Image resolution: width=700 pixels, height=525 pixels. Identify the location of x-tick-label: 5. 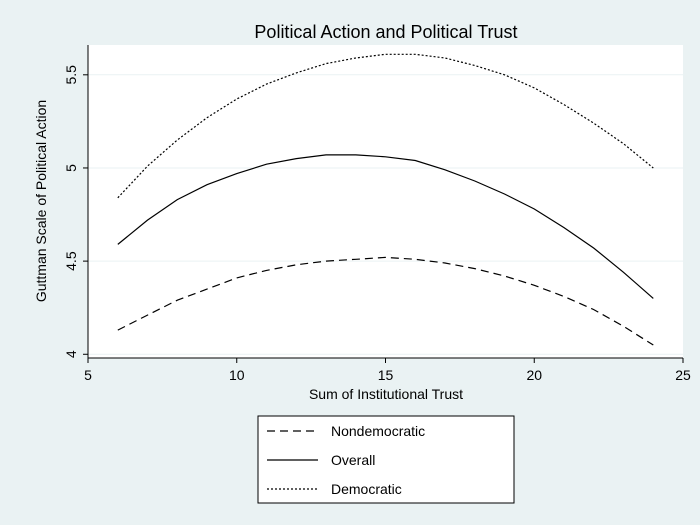
(88, 375).